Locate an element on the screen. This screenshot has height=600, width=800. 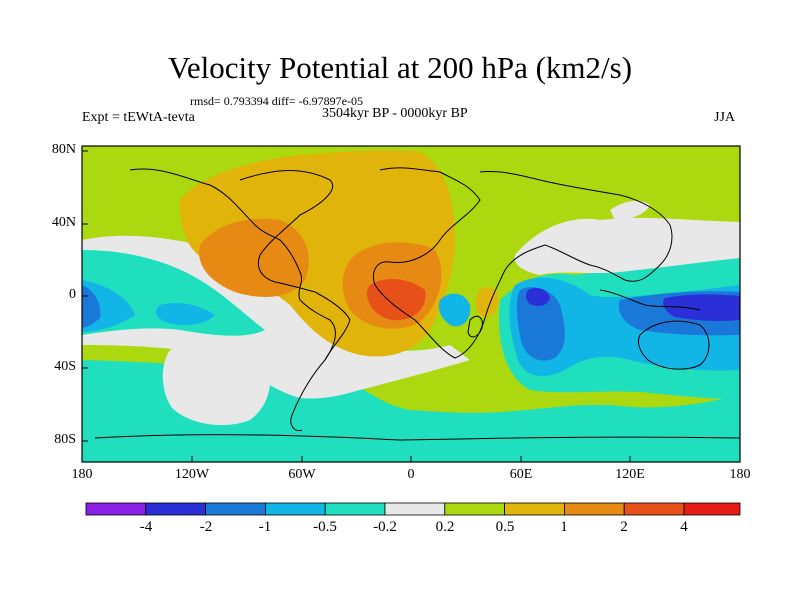
stats-label: rmsd= 0.793394 diff= -6.97897e-05 is located at coordinates (276, 101).